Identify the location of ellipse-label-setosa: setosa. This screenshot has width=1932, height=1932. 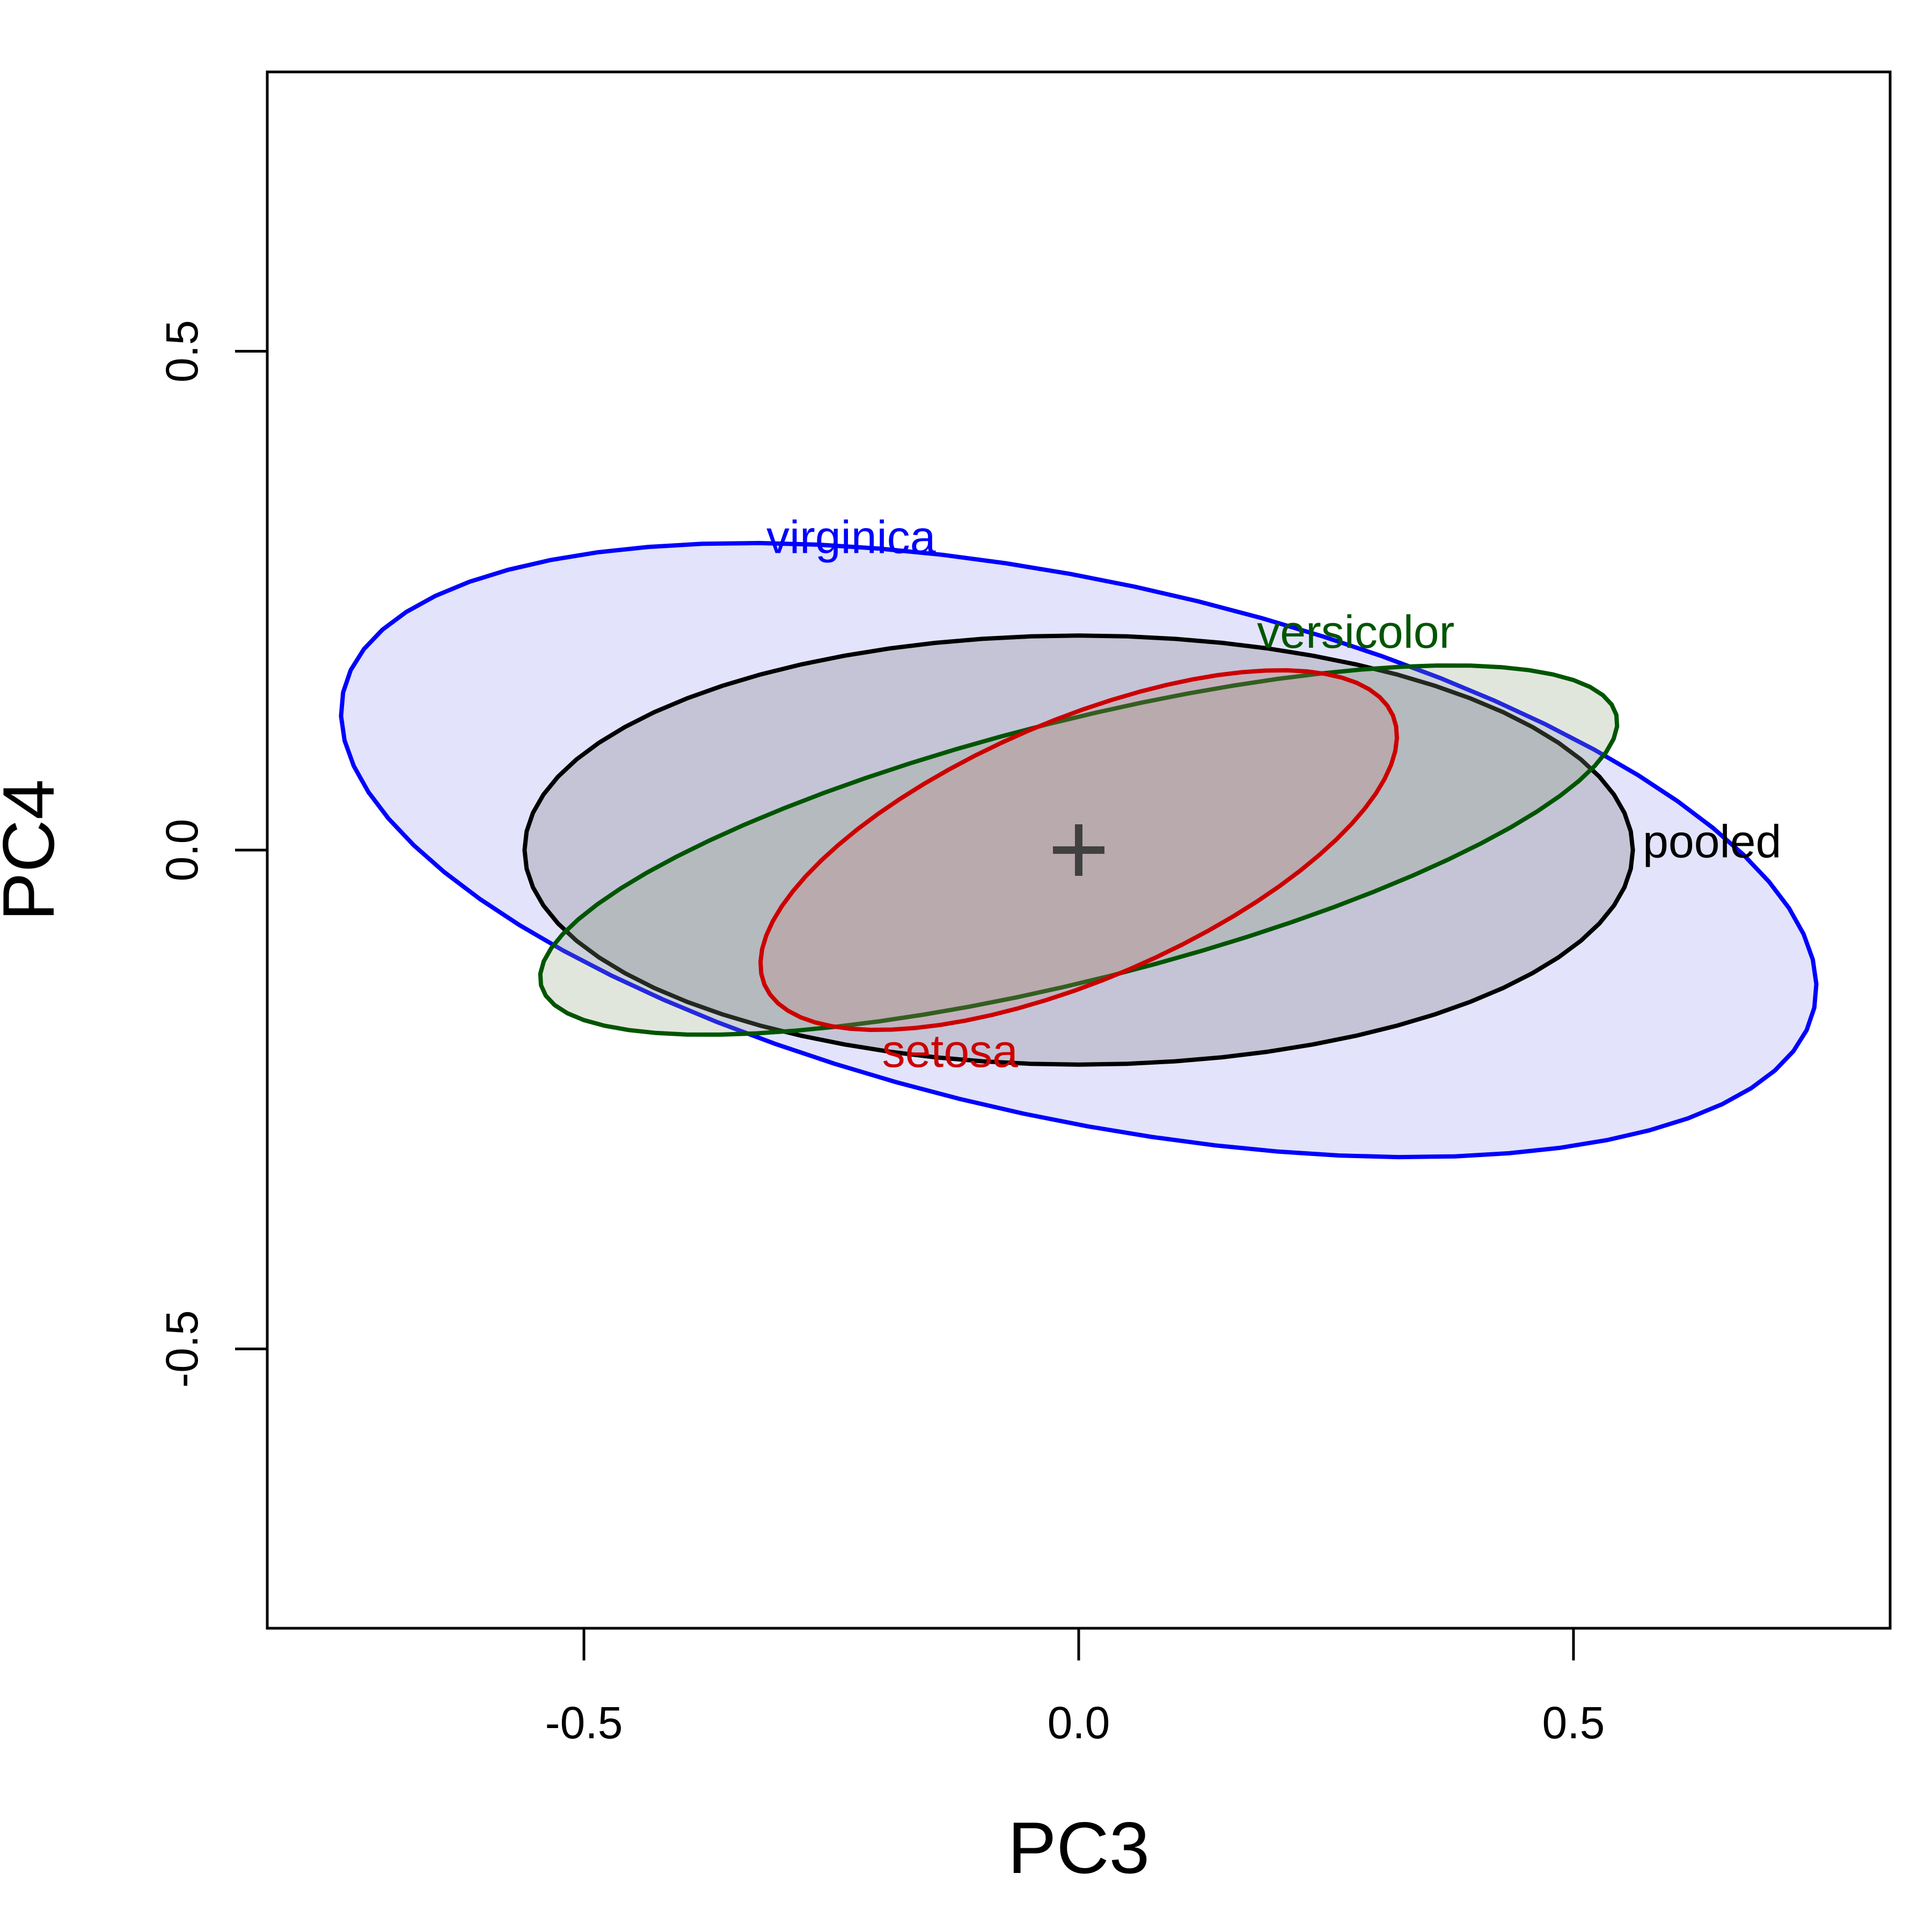
(950, 1051).